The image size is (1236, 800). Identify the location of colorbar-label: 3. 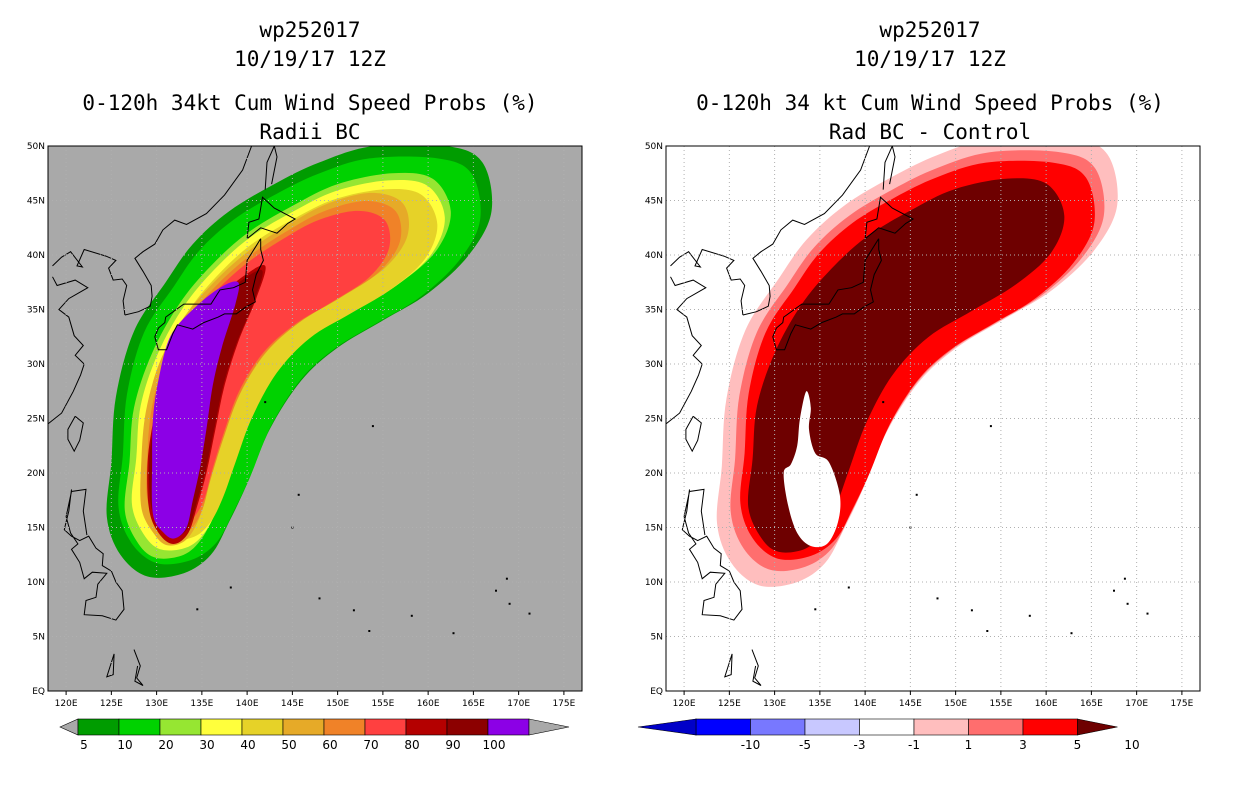
(1023, 745).